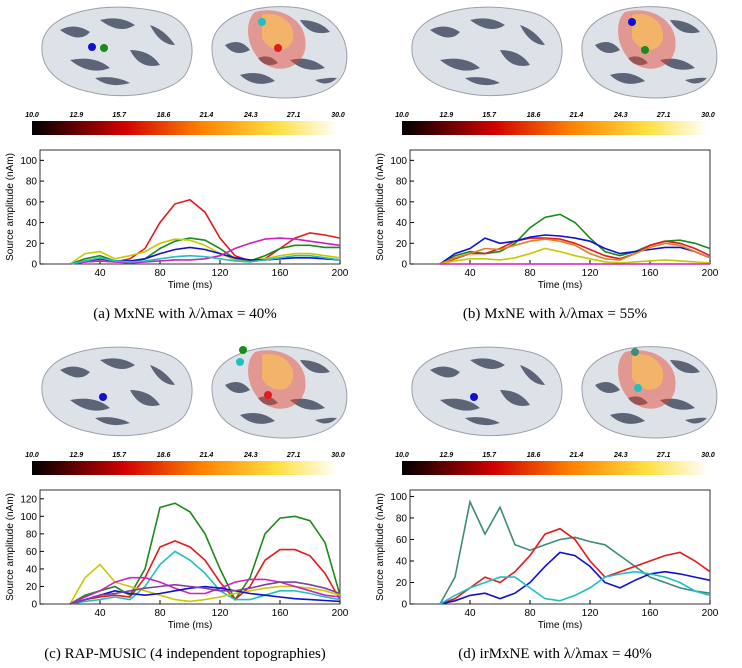 The width and height of the screenshot is (742, 668). What do you see at coordinates (554, 654) in the screenshot?
I see `caption: (d) irMxNE with λ/λmax = 40%` at bounding box center [554, 654].